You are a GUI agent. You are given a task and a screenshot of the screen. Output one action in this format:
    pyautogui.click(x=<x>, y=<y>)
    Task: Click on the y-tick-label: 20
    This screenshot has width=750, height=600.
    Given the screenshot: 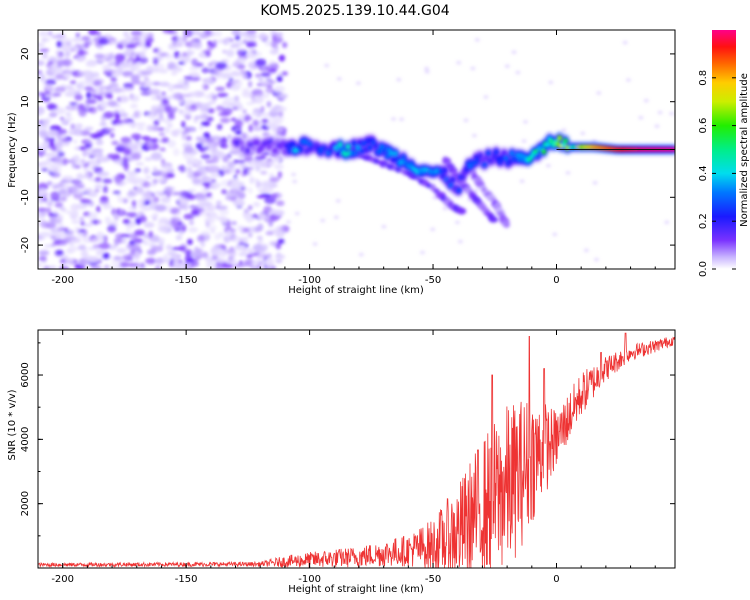 What is the action you would take?
    pyautogui.click(x=25, y=54)
    